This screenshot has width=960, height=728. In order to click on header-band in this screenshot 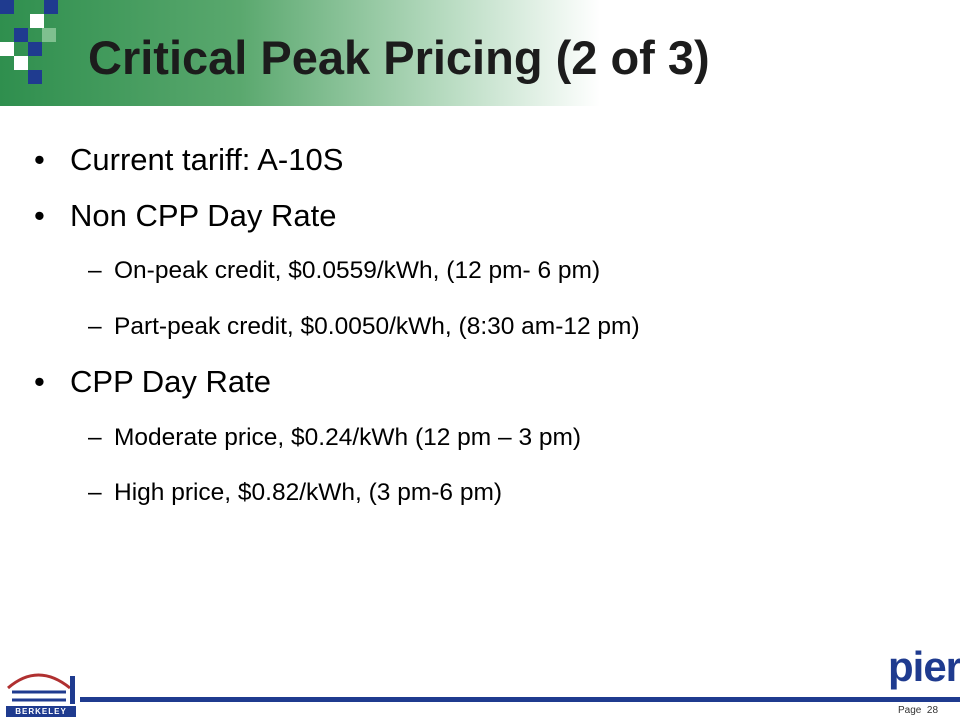, I will do `click(300, 53)`.